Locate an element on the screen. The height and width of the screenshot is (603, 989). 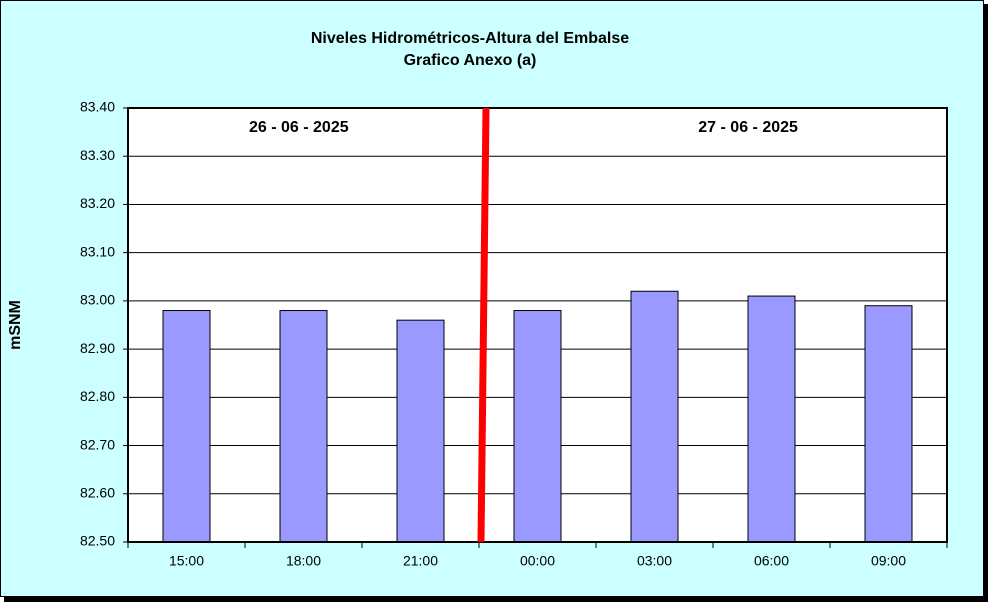
x-tick-label: 18:00 is located at coordinates (303, 561).